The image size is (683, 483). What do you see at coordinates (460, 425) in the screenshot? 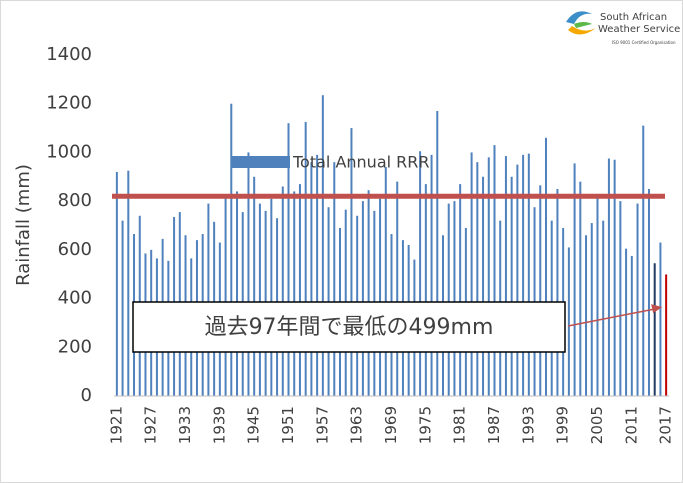
I see `x-tick-label: 1981` at bounding box center [460, 425].